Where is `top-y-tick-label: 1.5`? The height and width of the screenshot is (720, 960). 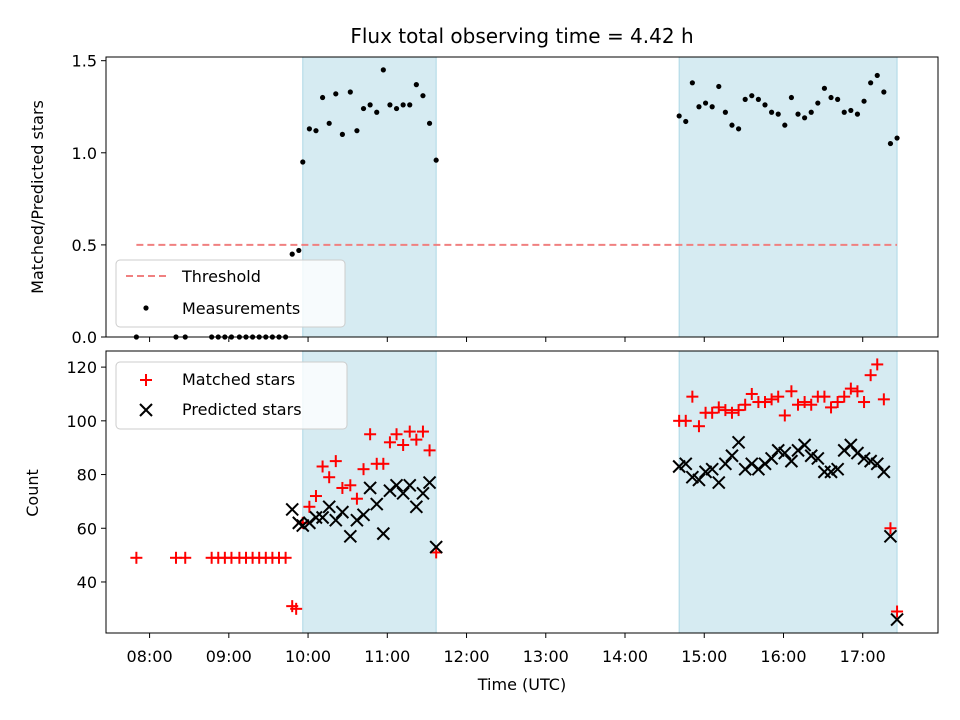 top-y-tick-label: 1.5 is located at coordinates (84, 61).